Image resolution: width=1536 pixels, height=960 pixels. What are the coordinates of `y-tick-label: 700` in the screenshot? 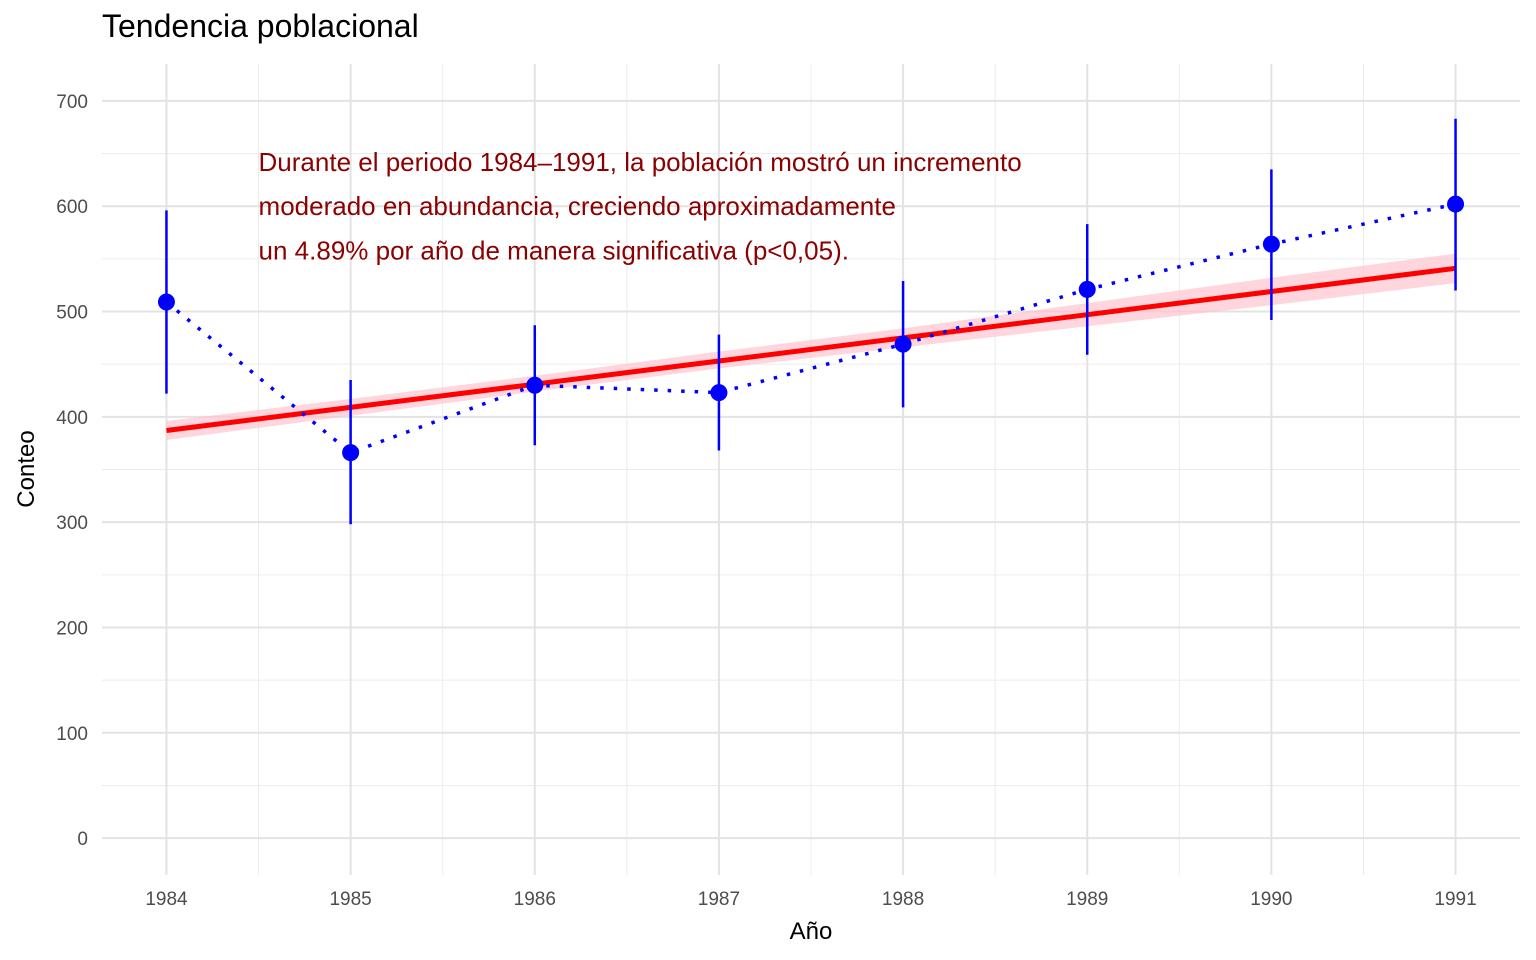 It's located at (72, 102).